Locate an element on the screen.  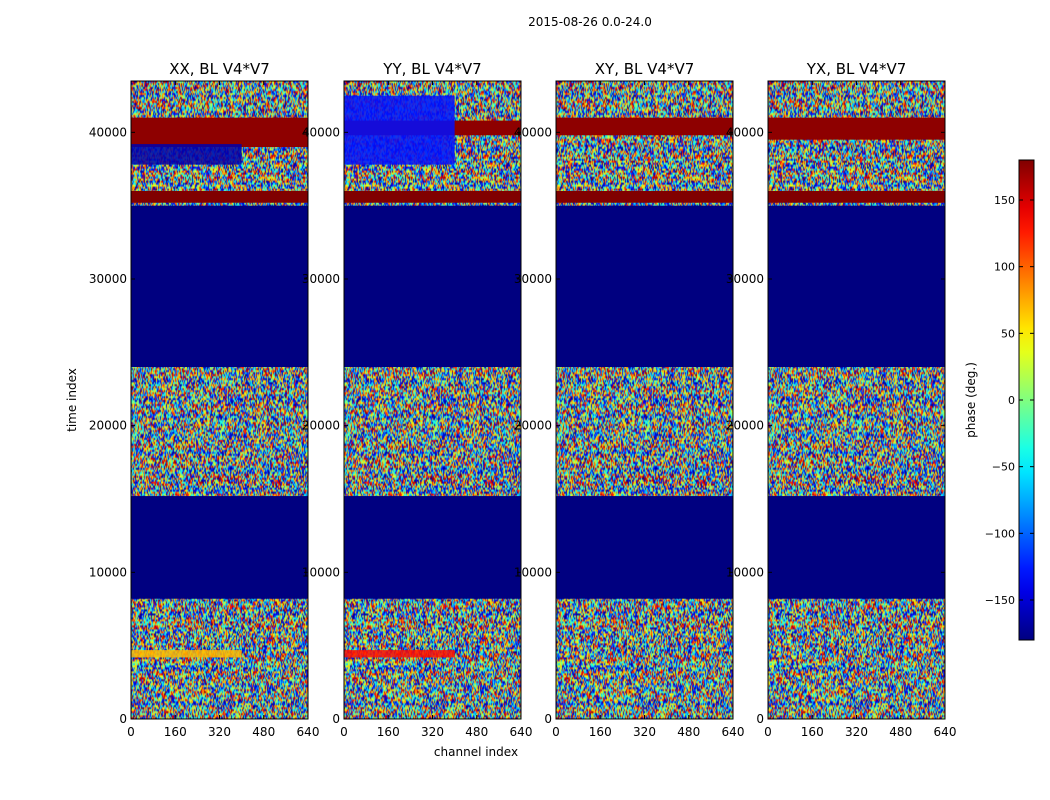
colorbar-tick-label: 50 is located at coordinates (1008, 333).